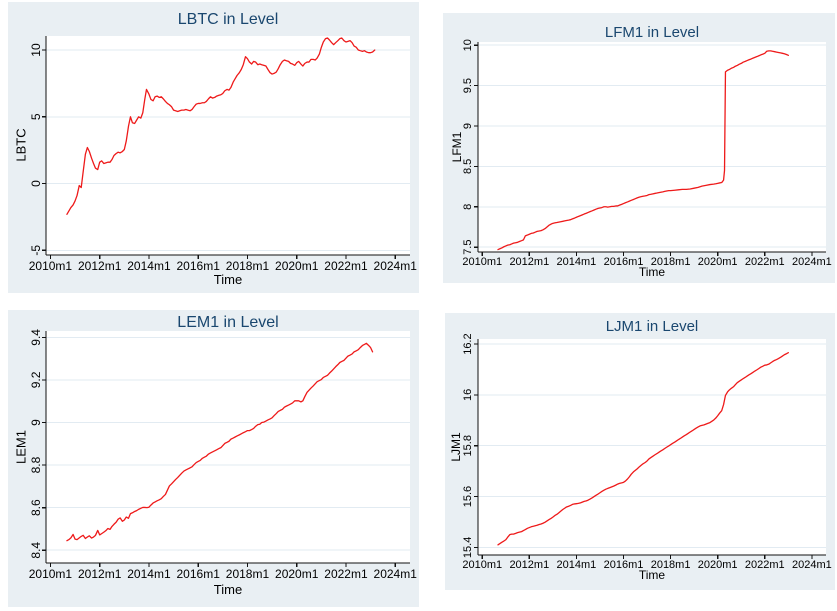  I want to click on series-line-lfm1, so click(643, 150).